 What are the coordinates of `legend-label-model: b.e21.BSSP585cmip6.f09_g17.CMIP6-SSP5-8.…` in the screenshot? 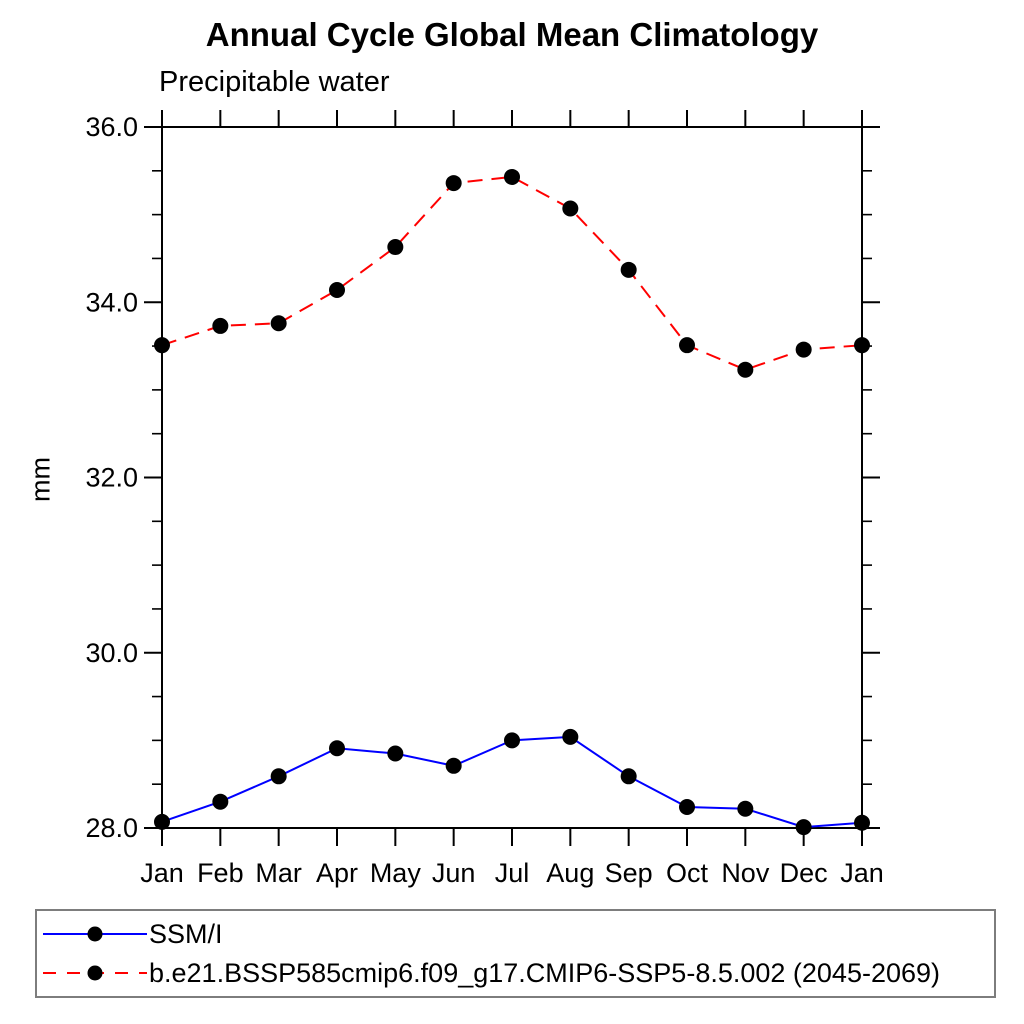 It's located at (545, 972).